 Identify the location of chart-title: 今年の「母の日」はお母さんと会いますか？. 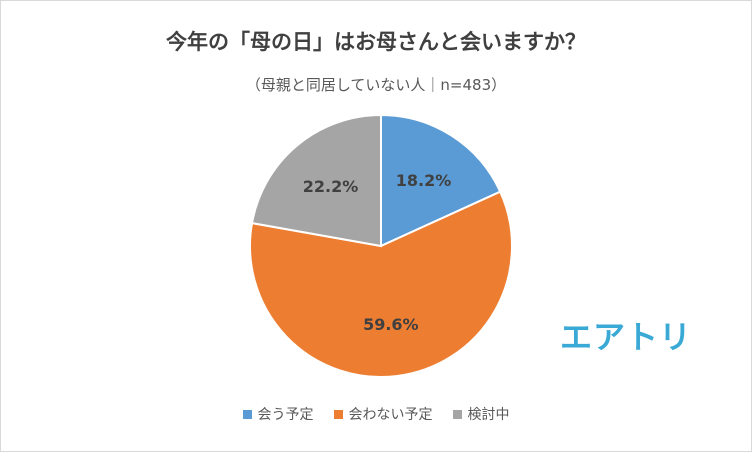
(376, 42).